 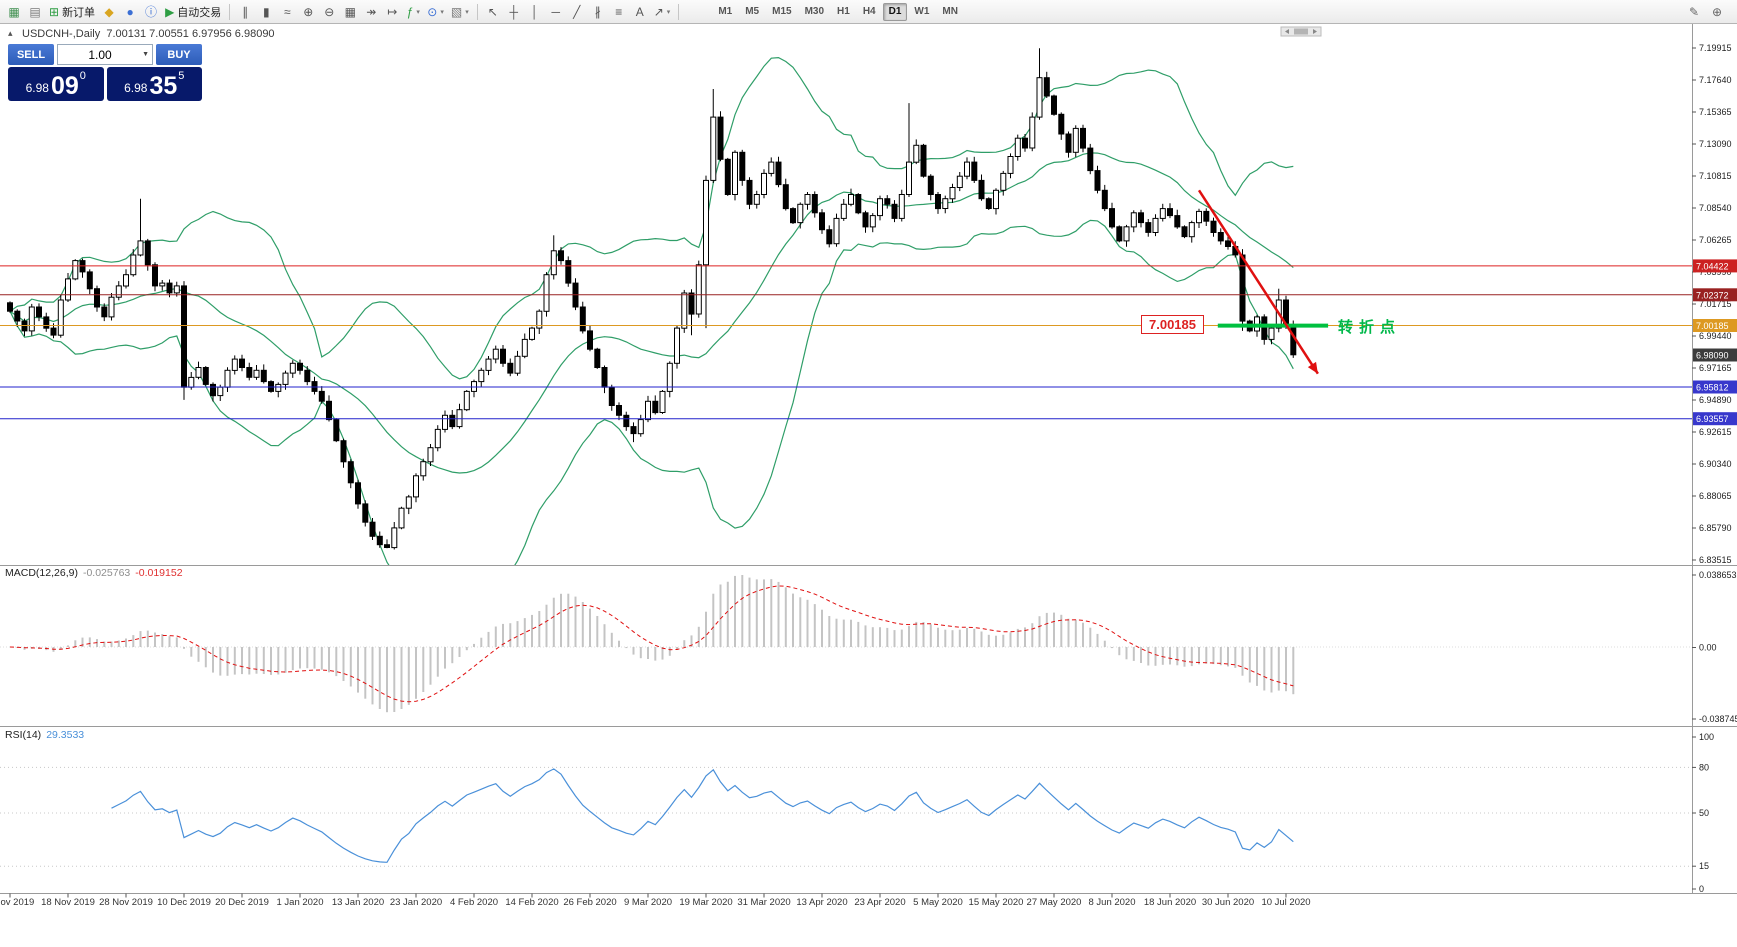 I want to click on macd-panel, so click(x=846, y=644).